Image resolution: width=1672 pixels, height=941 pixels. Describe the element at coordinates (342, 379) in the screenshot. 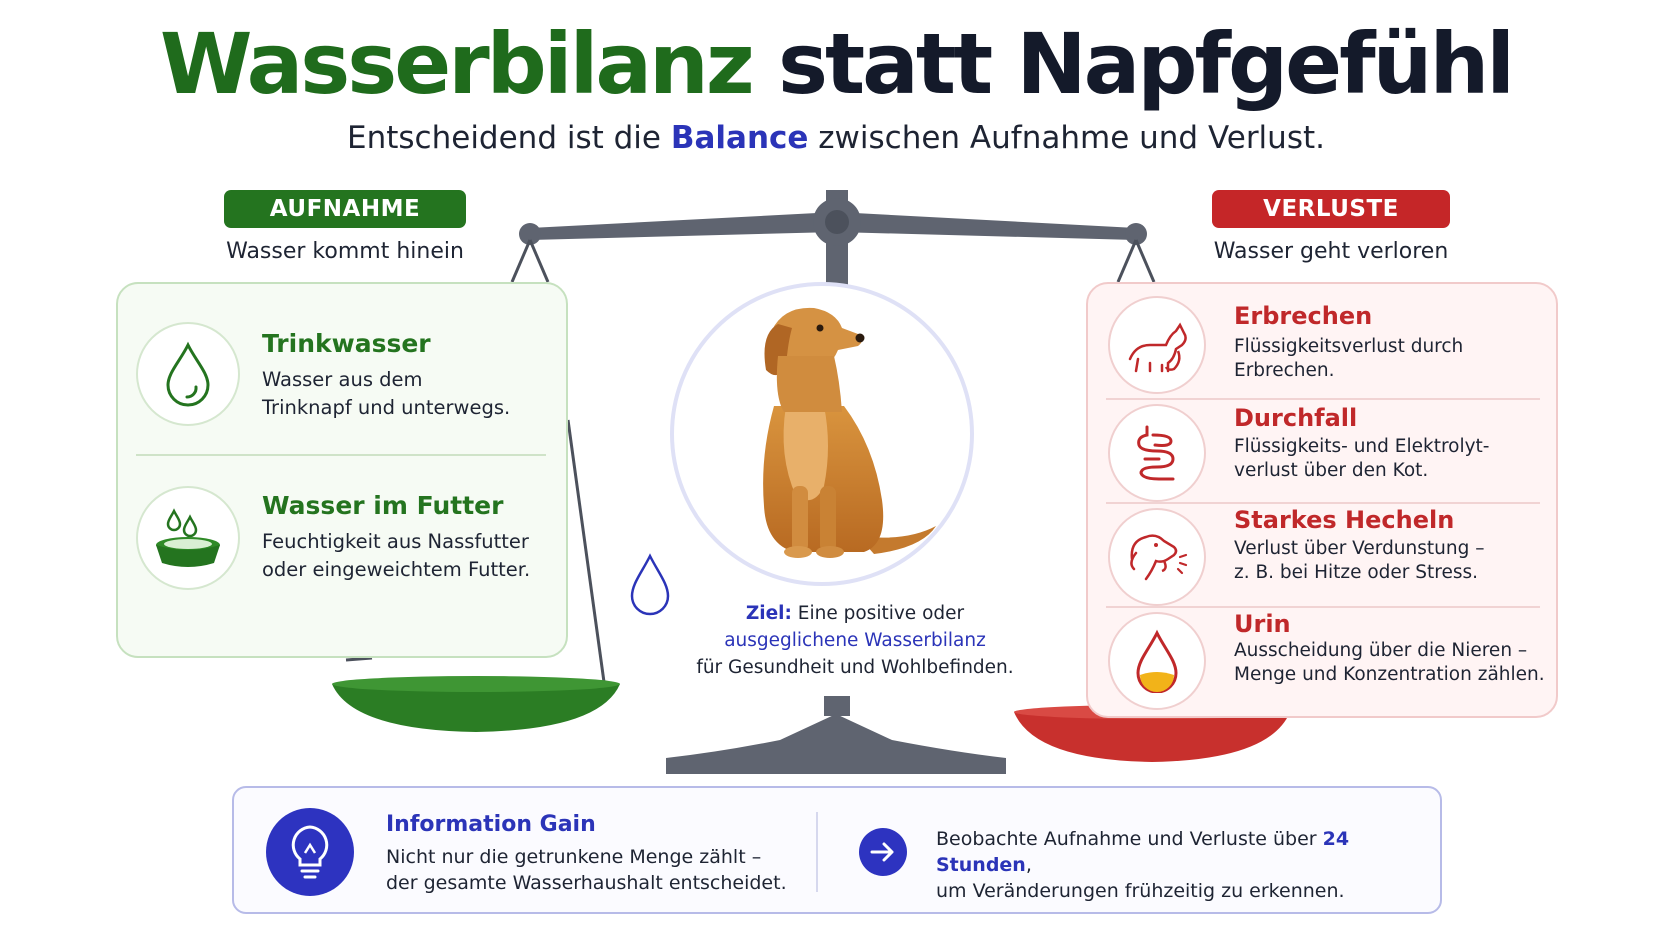

I see `intake-item-line1: Wasser aus dem` at that location.